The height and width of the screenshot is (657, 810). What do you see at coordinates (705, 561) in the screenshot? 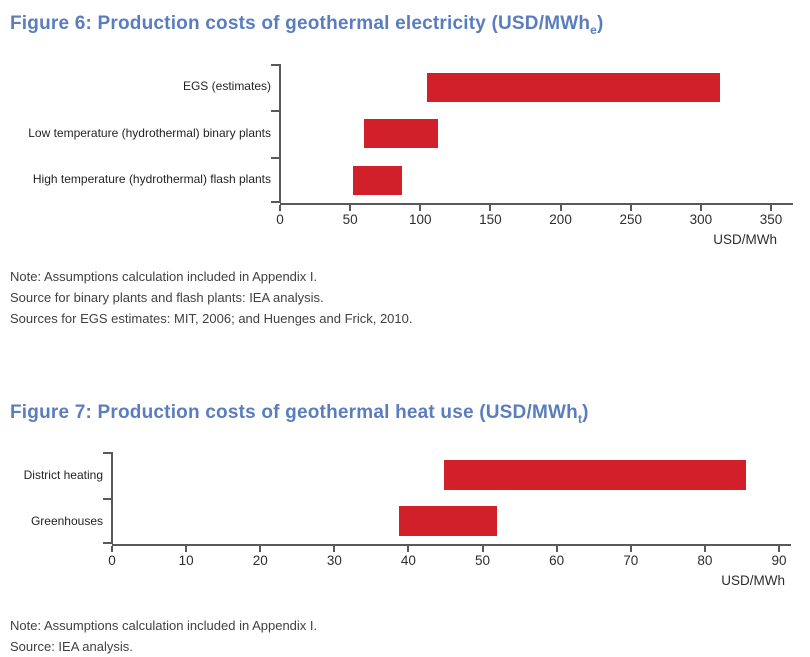
I see `x-axis-tick-label: 80` at bounding box center [705, 561].